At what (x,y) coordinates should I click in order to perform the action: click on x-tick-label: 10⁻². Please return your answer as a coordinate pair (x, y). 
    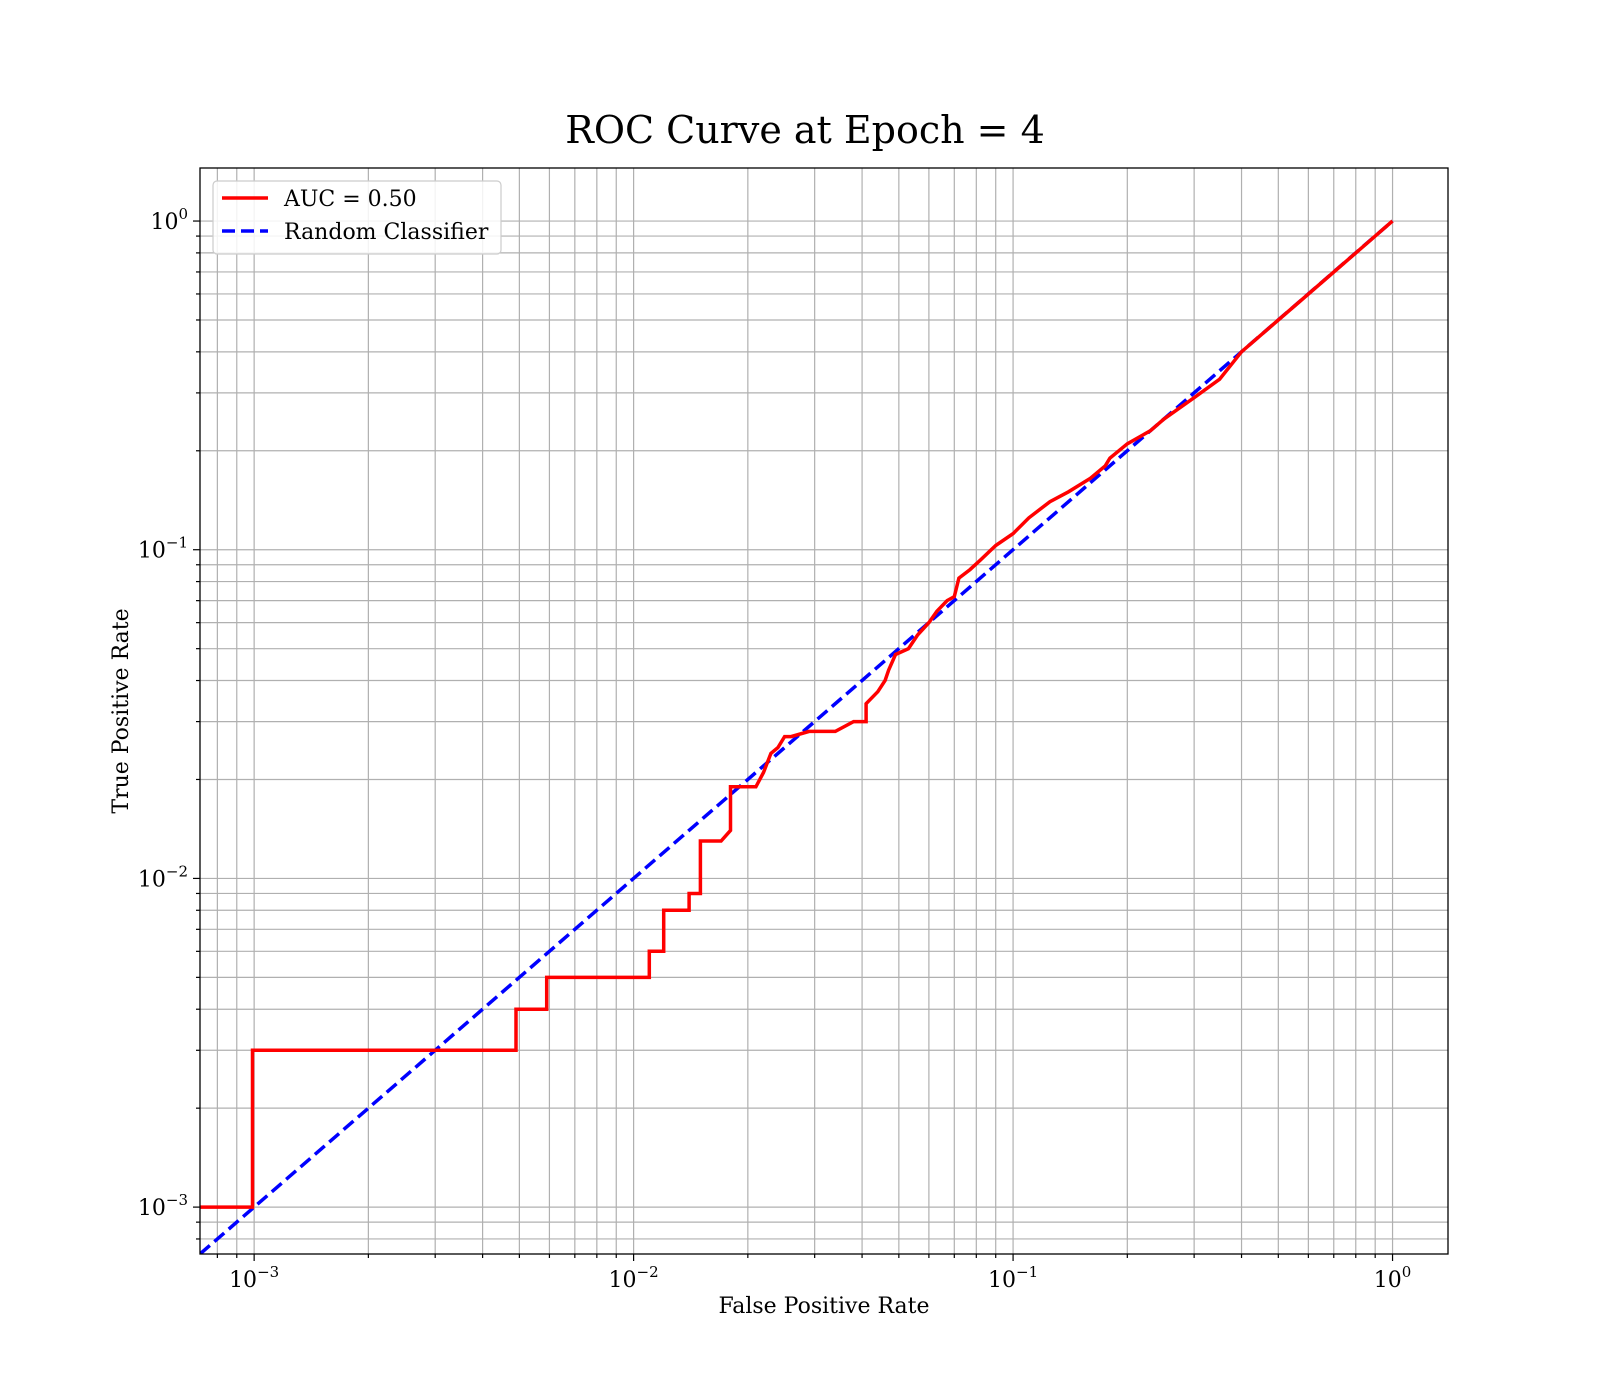
    Looking at the image, I should click on (634, 1278).